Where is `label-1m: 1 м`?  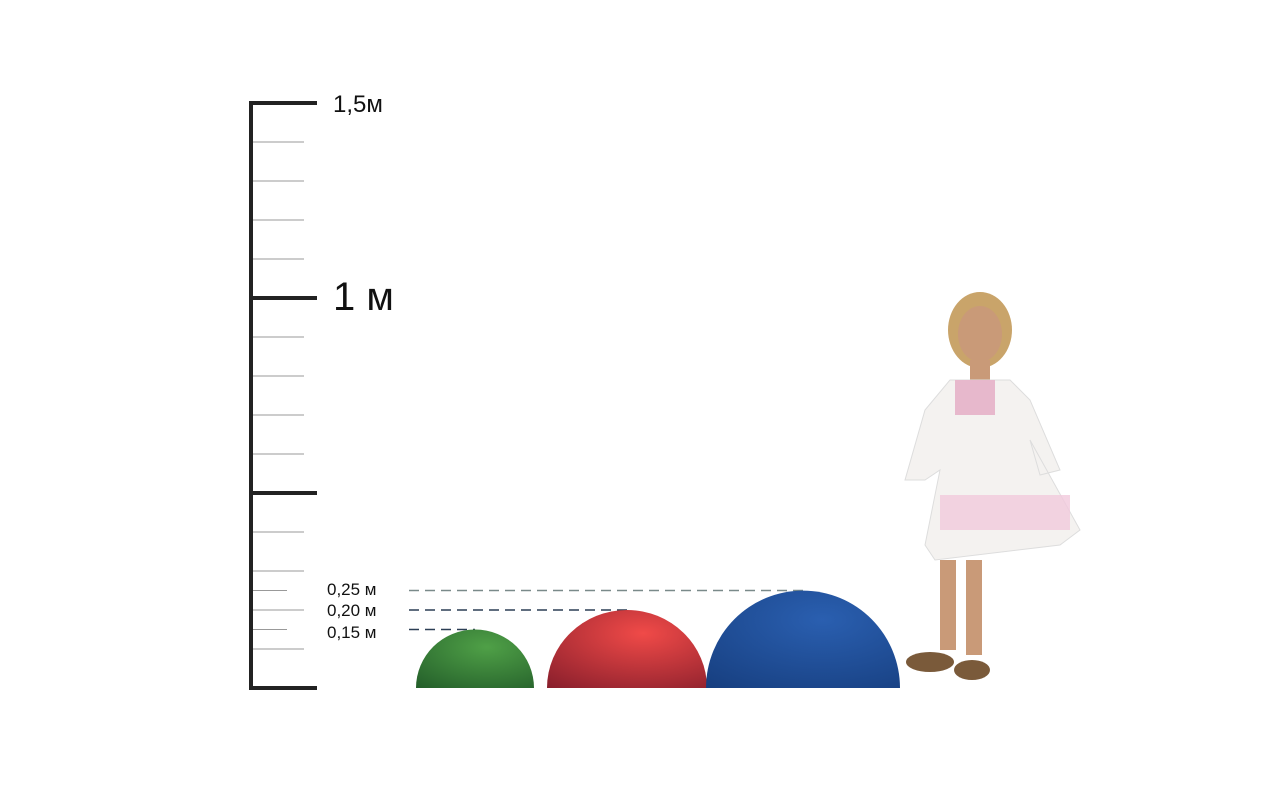
label-1m: 1 м is located at coordinates (363, 297).